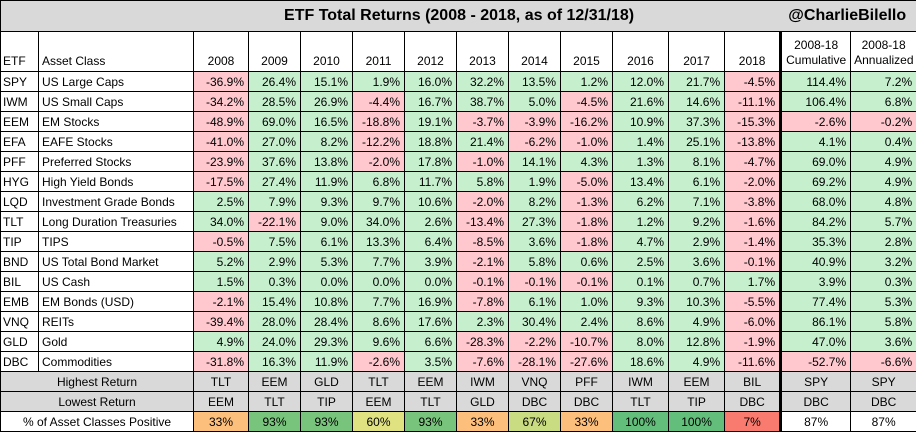 The width and height of the screenshot is (916, 434). What do you see at coordinates (19, 241) in the screenshot?
I see `etf-ticker: TIP` at bounding box center [19, 241].